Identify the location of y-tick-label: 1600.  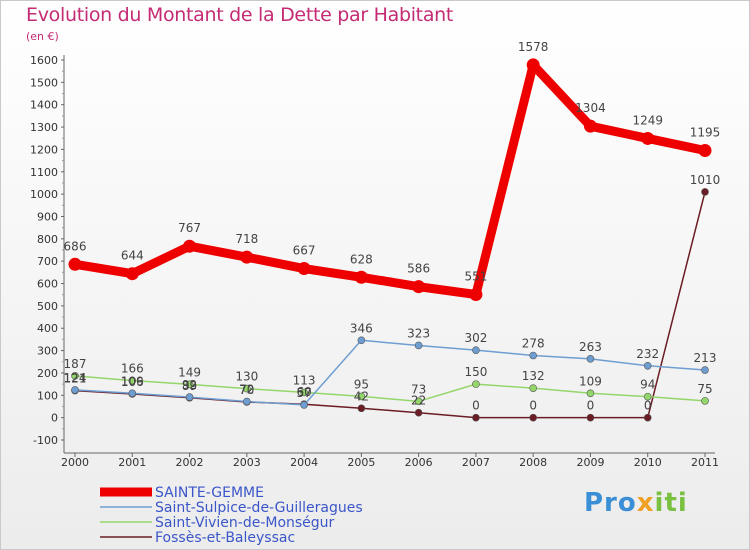
(44, 60).